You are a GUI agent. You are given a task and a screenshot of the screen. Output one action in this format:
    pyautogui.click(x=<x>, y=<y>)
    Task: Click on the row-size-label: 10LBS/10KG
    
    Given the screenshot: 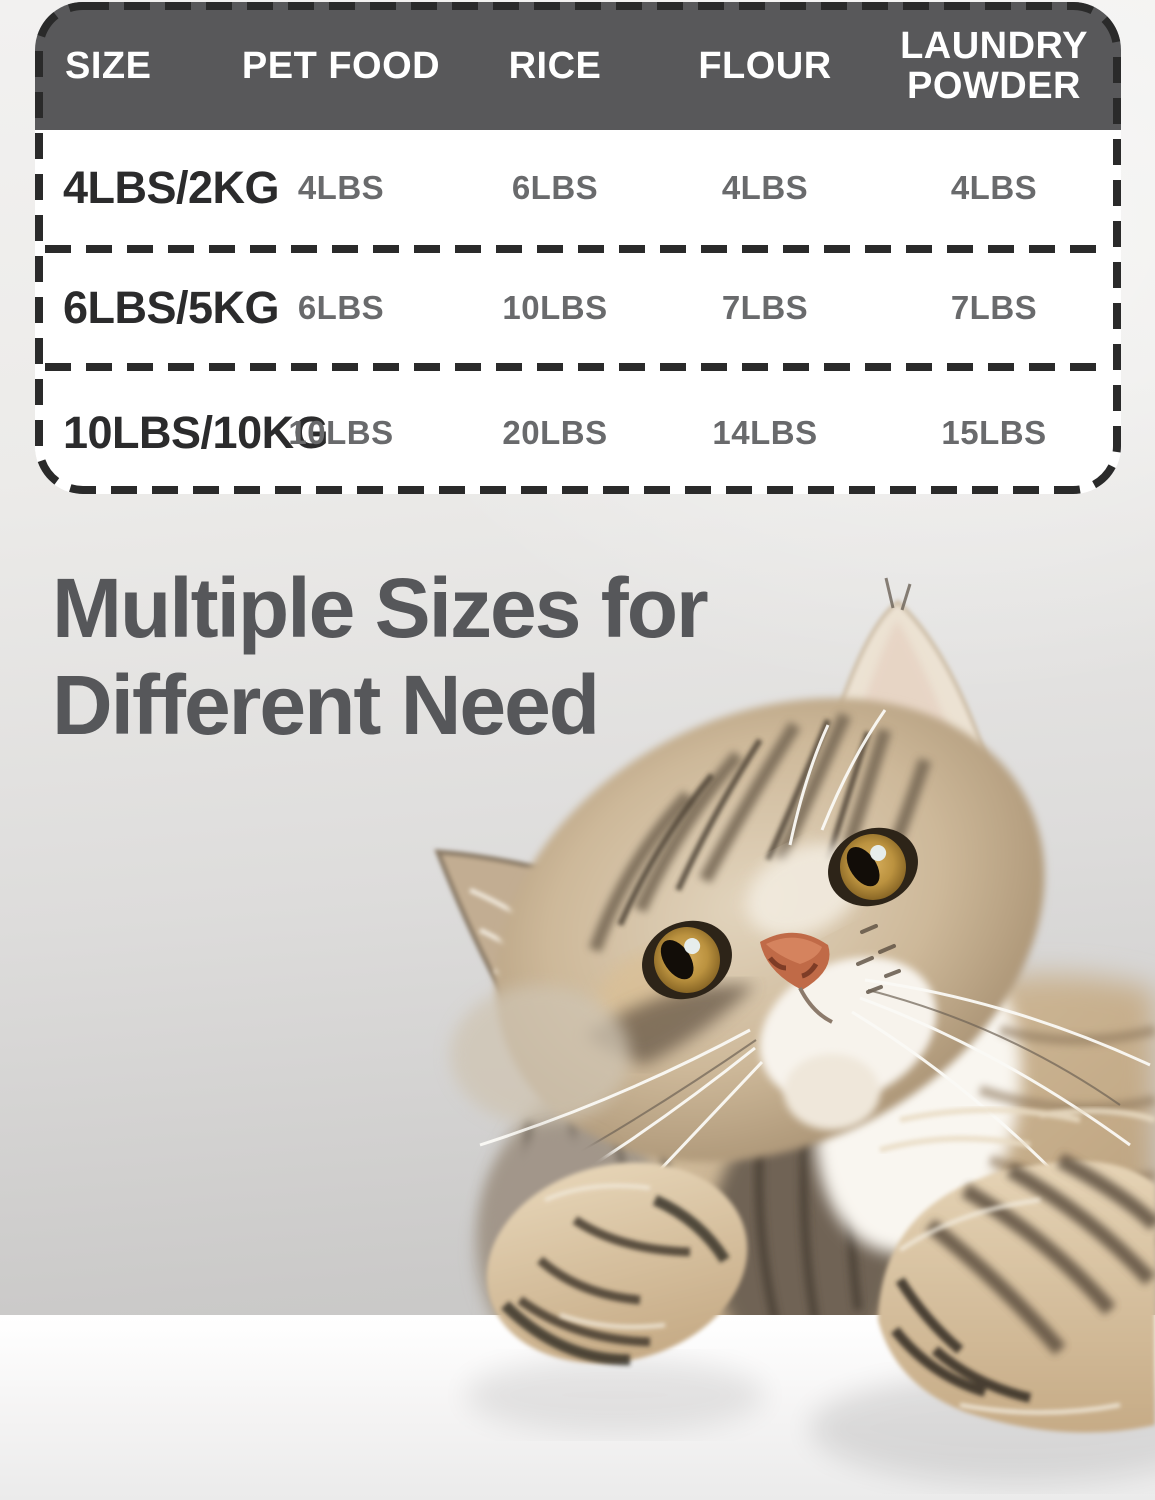 What is the action you would take?
    pyautogui.click(x=196, y=432)
    